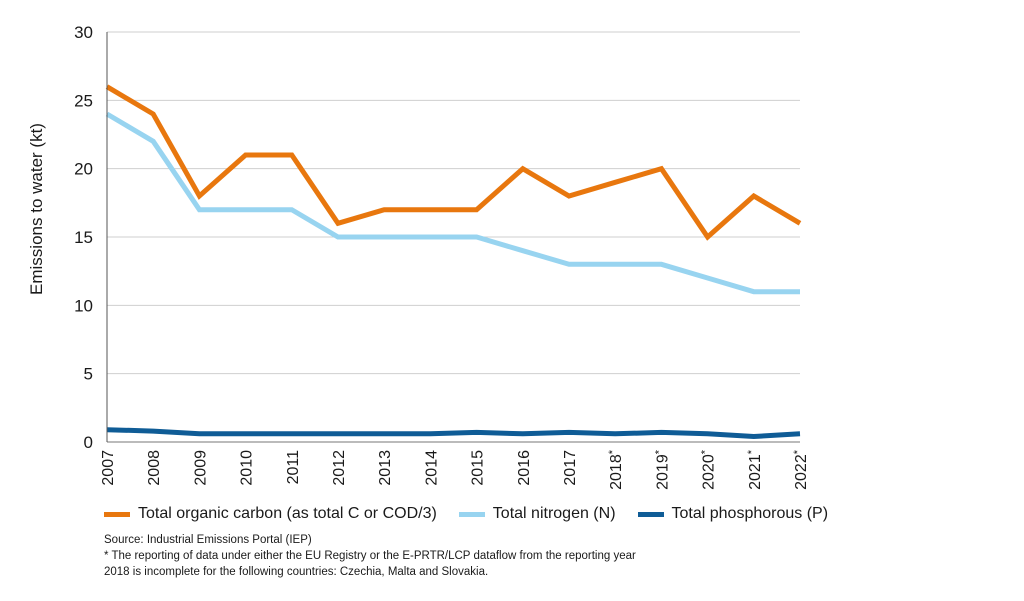 Image resolution: width=1024 pixels, height=601 pixels. I want to click on x-tick-label: 2016, so click(524, 468).